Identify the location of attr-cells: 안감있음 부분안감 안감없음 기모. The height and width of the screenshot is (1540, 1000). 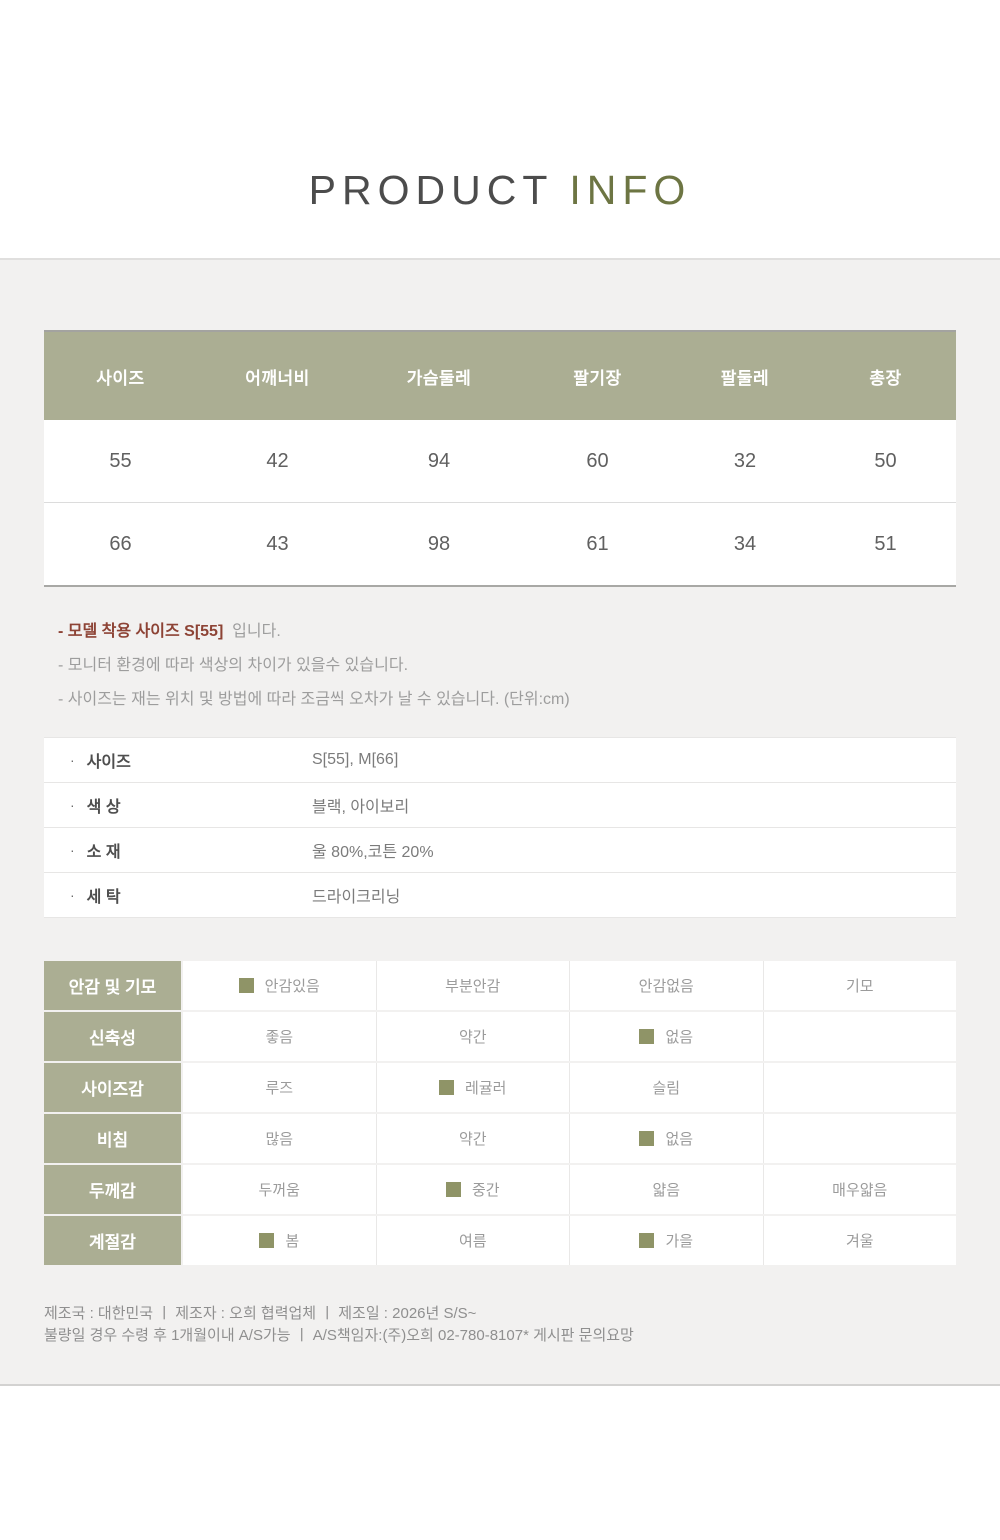
(569, 985).